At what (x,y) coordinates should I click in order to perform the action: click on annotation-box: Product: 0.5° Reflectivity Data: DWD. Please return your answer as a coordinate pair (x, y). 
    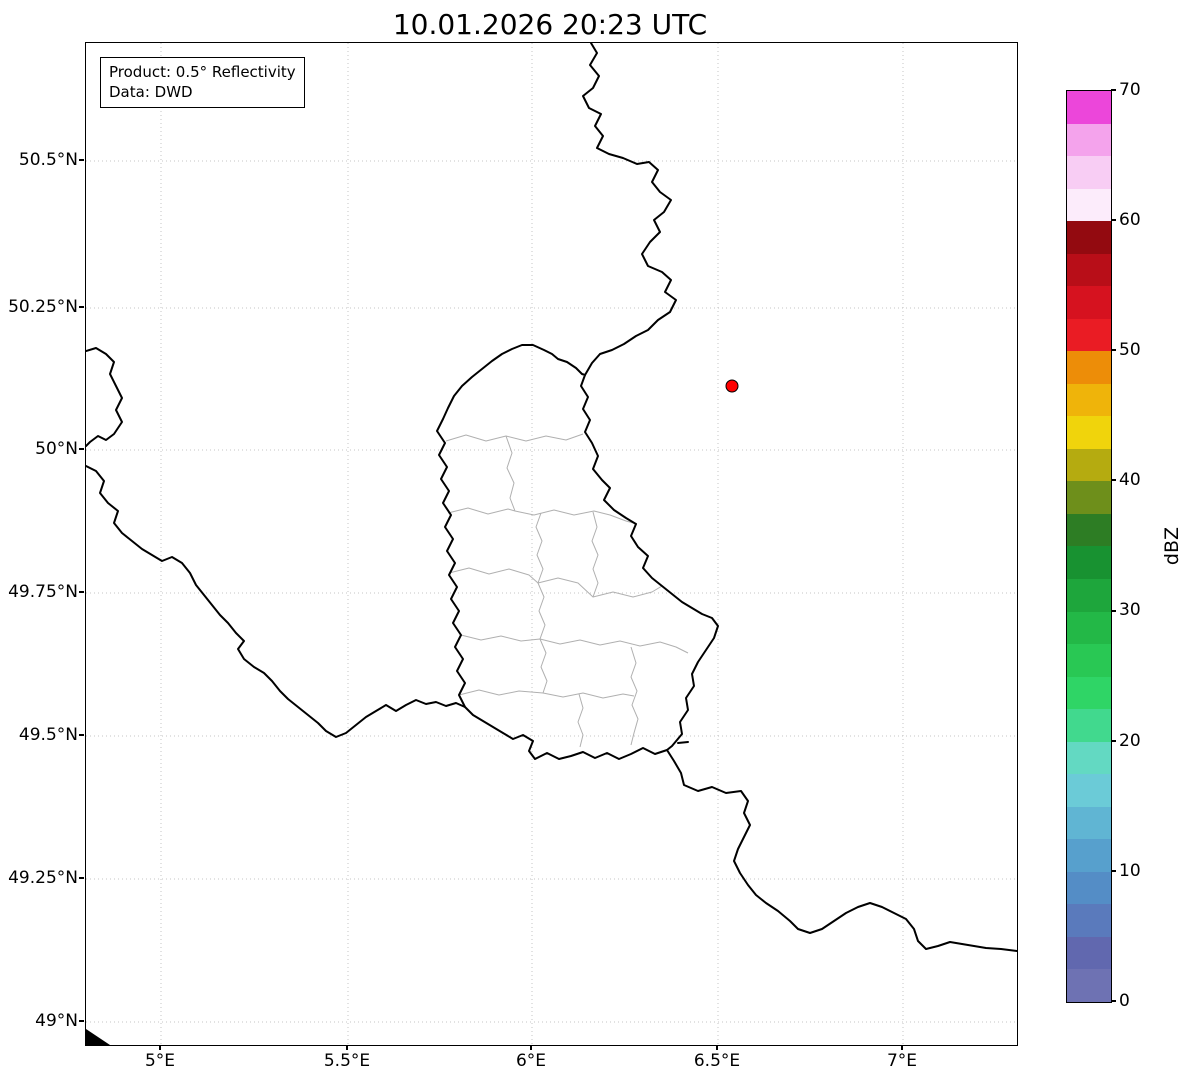
    Looking at the image, I should click on (202, 82).